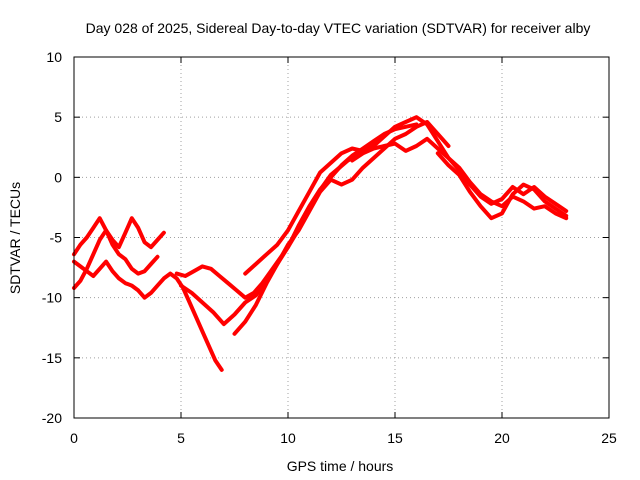 The width and height of the screenshot is (640, 480). Describe the element at coordinates (56, 238) in the screenshot. I see `y-tick-label: -5` at that location.